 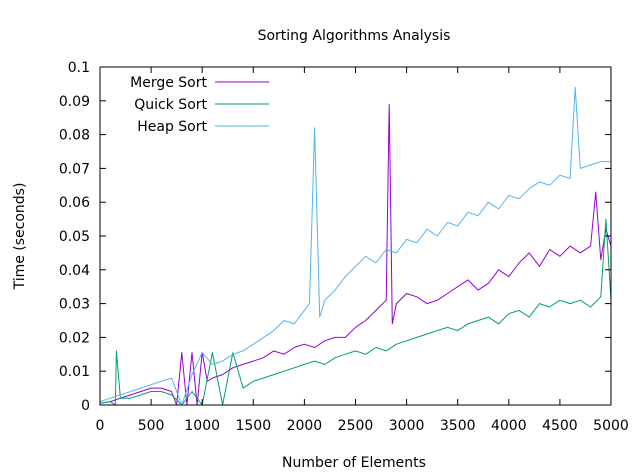 What do you see at coordinates (356, 426) in the screenshot?
I see `x-tick-label: 2500` at bounding box center [356, 426].